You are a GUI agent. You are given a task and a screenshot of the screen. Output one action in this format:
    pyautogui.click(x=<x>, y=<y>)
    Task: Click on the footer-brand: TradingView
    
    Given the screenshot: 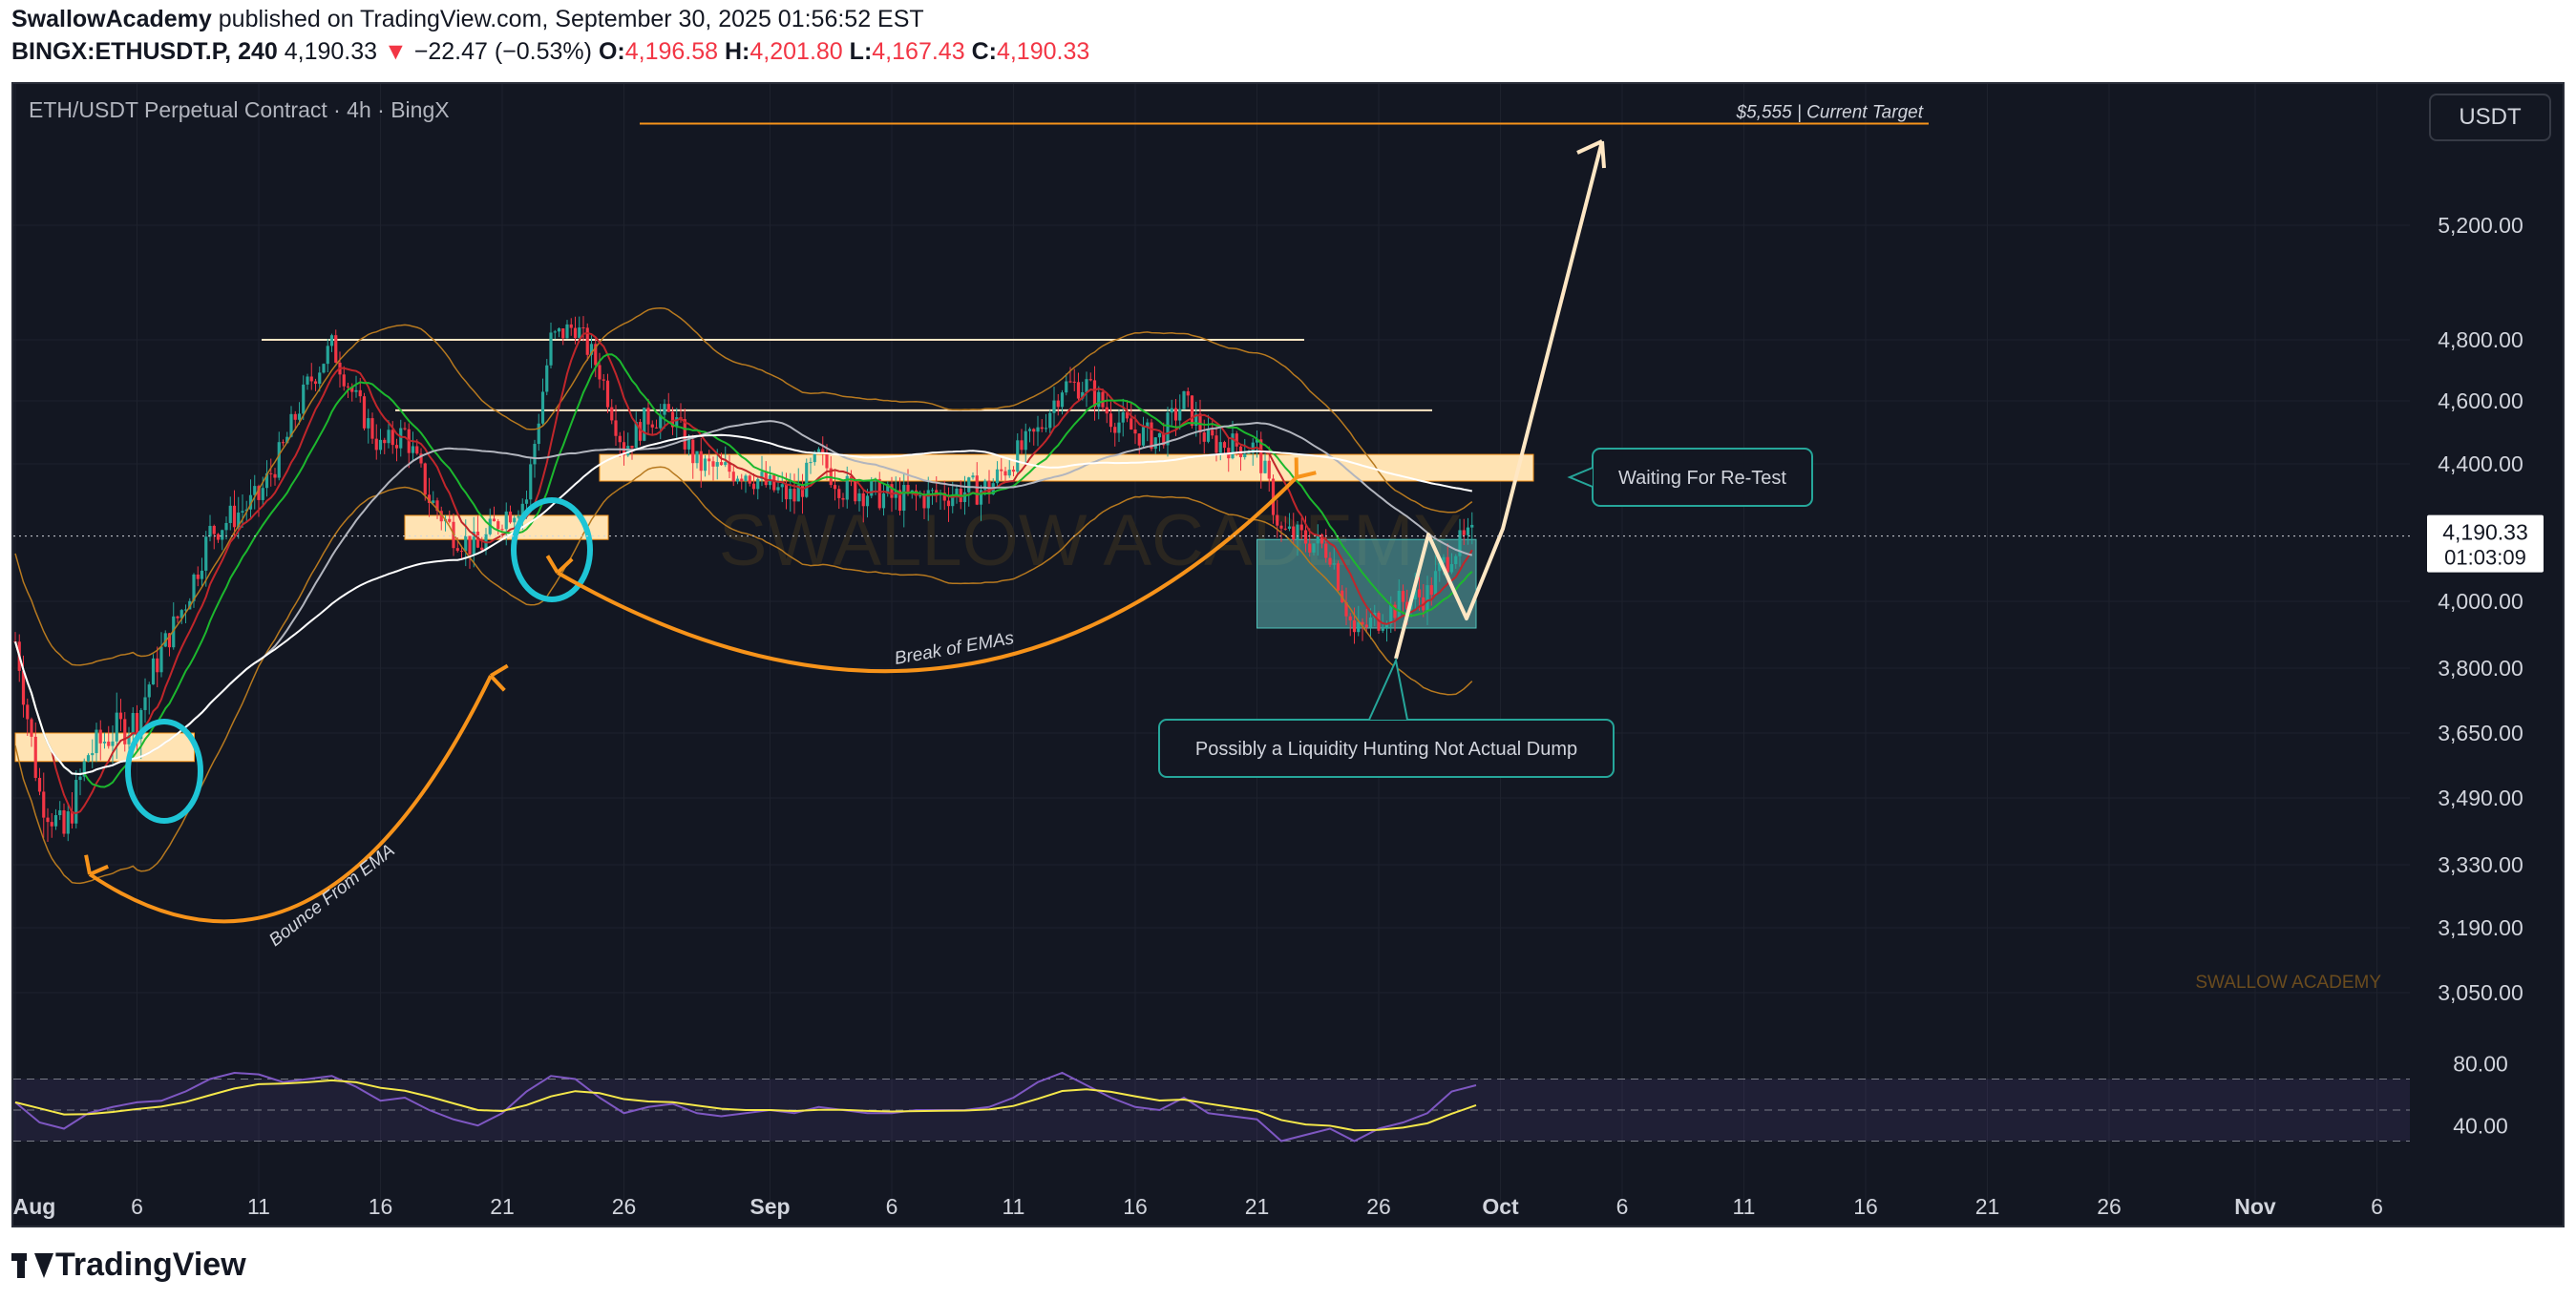 What is the action you would take?
    pyautogui.click(x=128, y=1265)
    